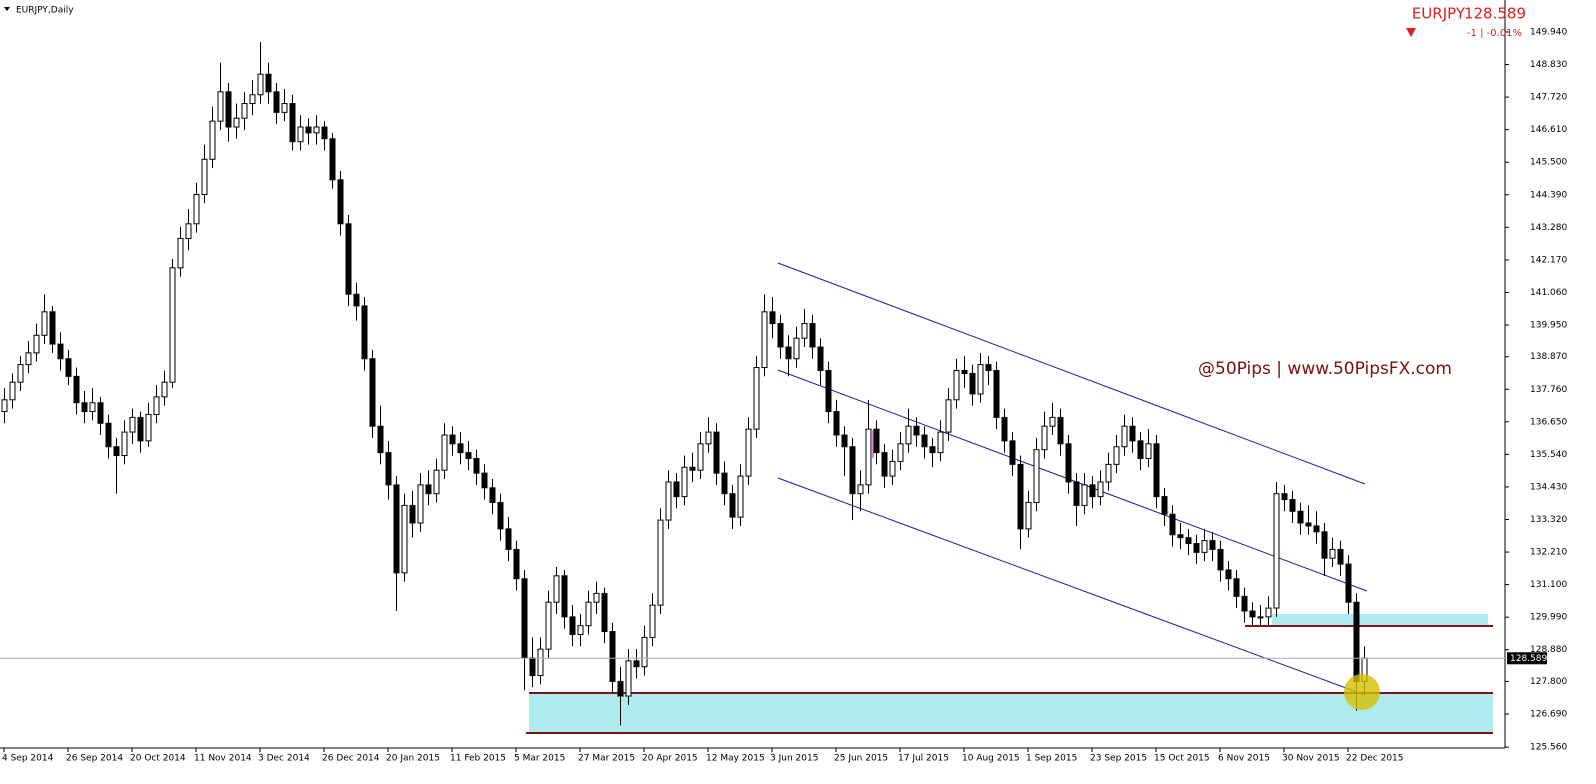 This screenshot has height=784, width=1596. Describe the element at coordinates (794, 759) in the screenshot. I see `x-tick-label: 3 Jun 2015` at that location.